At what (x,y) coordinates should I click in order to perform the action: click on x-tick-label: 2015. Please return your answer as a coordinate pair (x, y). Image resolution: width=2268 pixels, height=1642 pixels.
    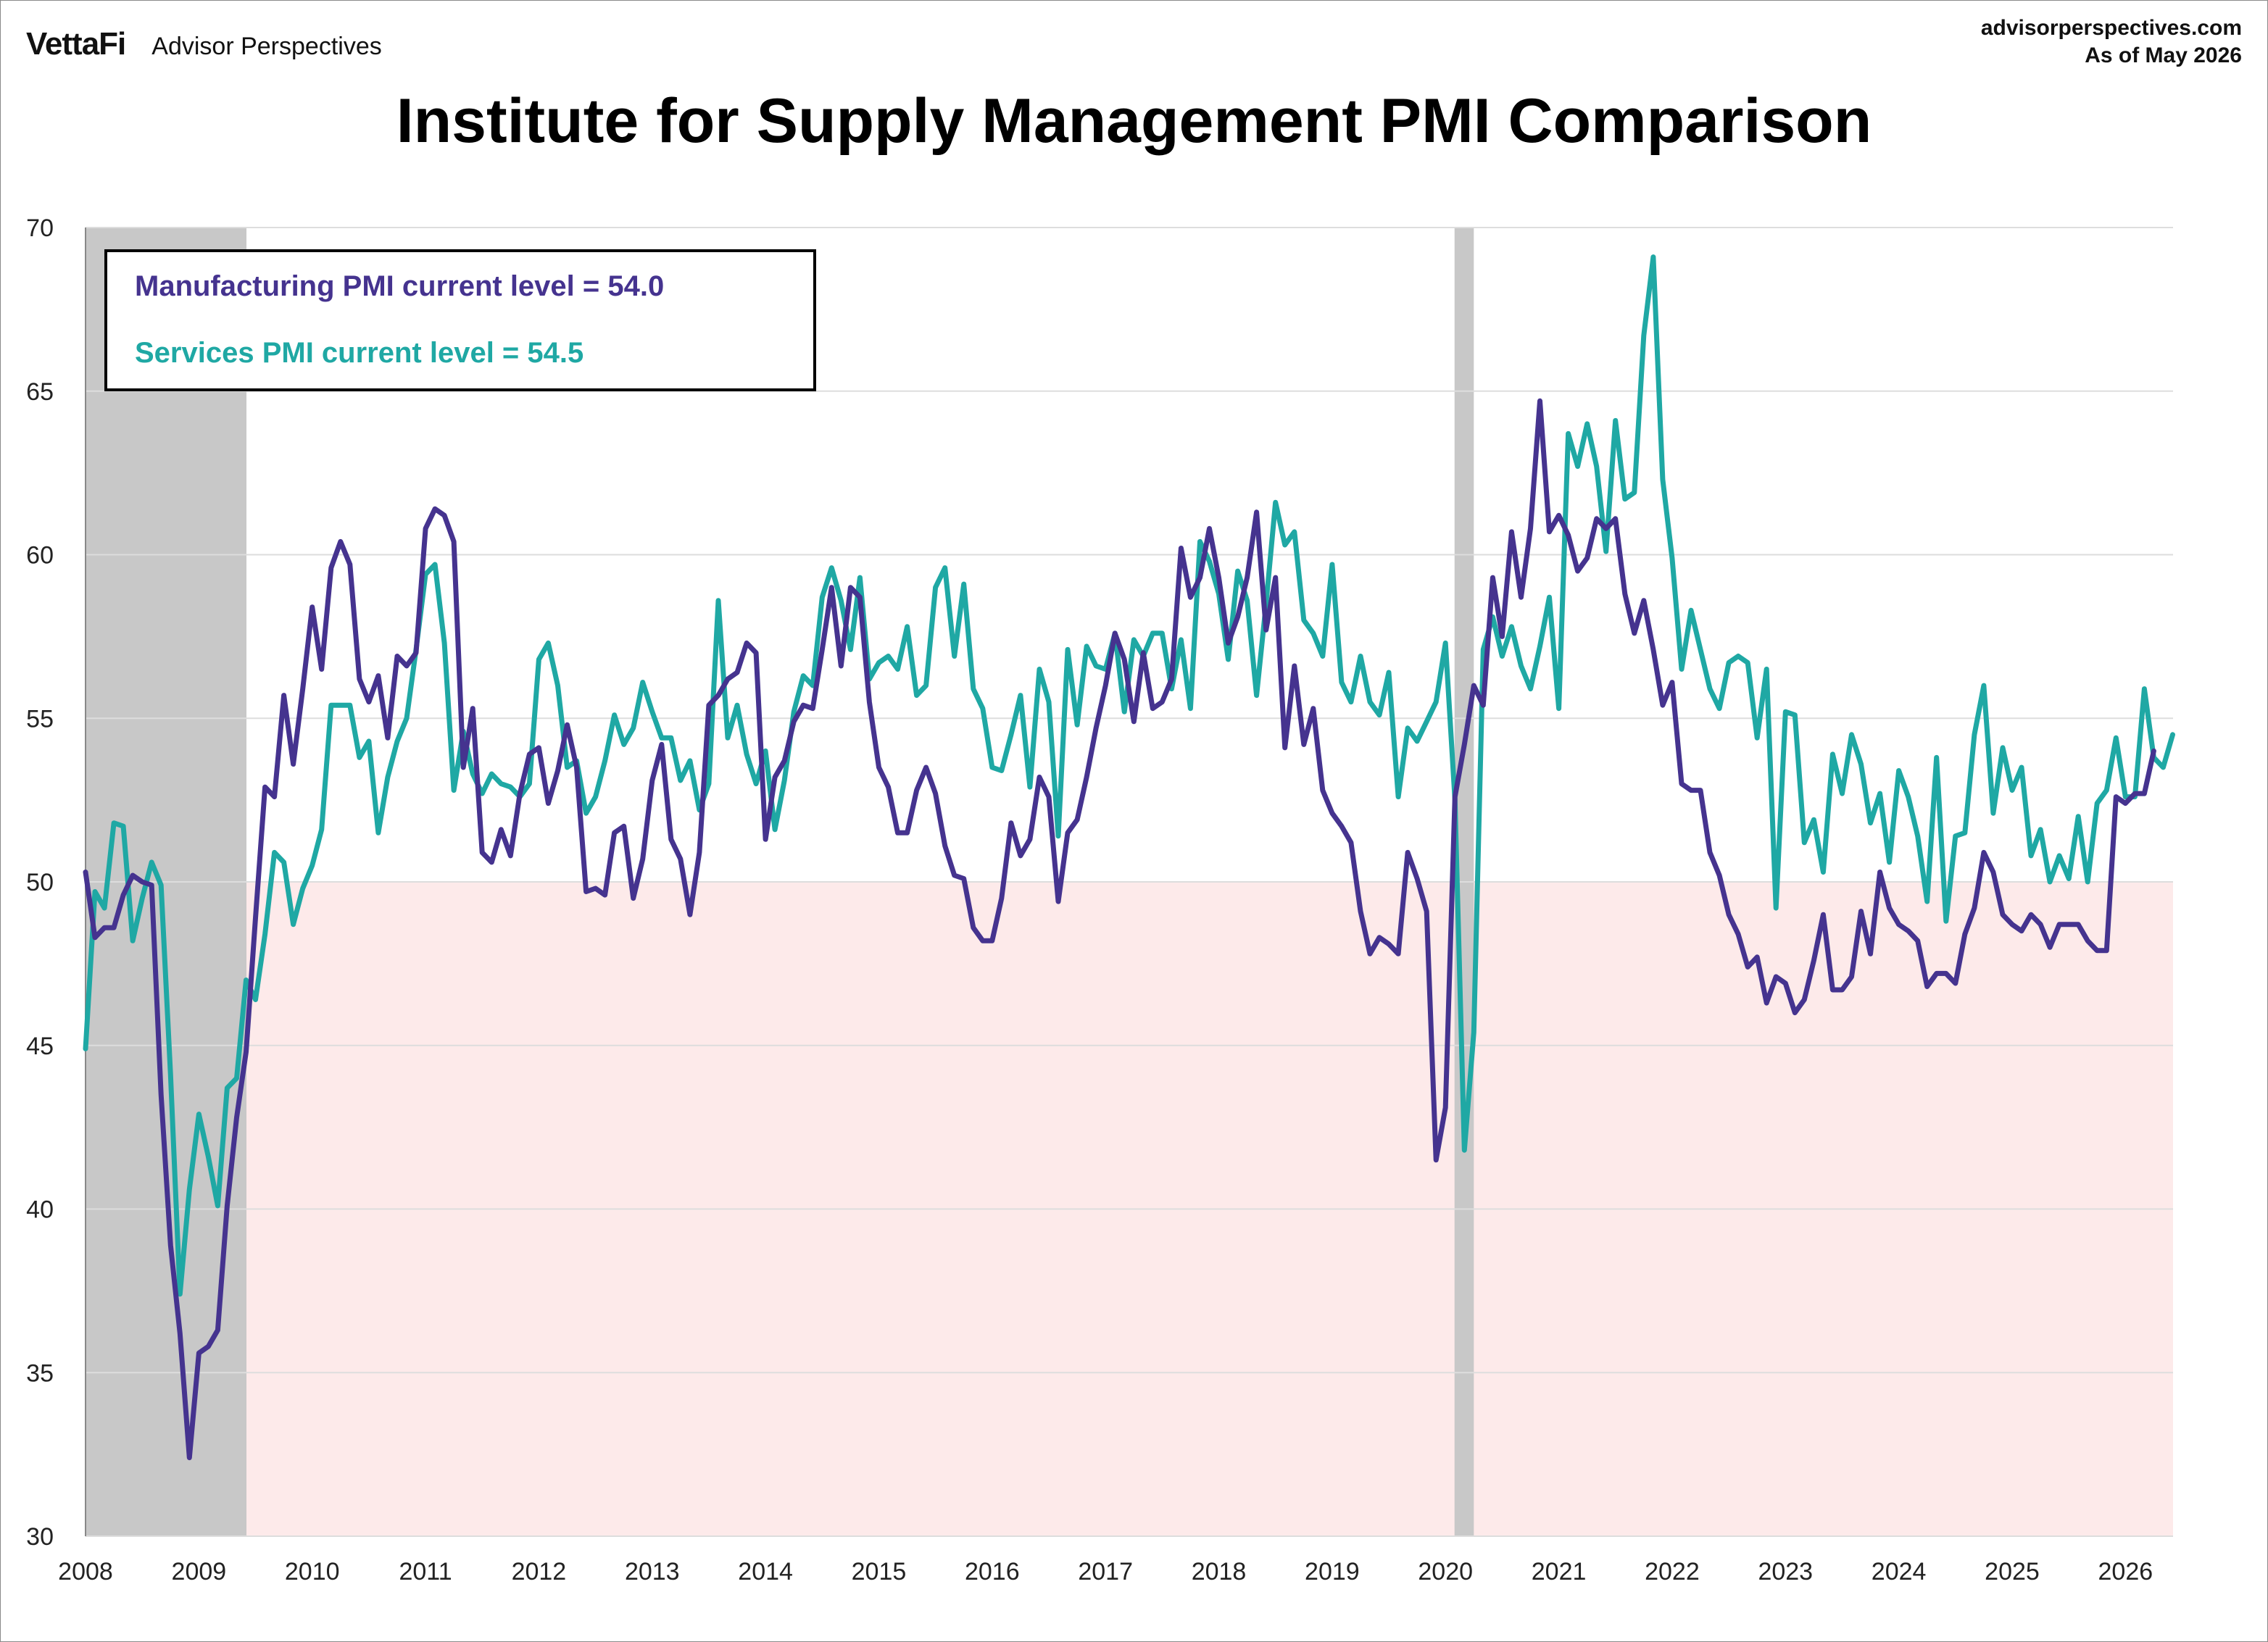
    Looking at the image, I should click on (879, 1571).